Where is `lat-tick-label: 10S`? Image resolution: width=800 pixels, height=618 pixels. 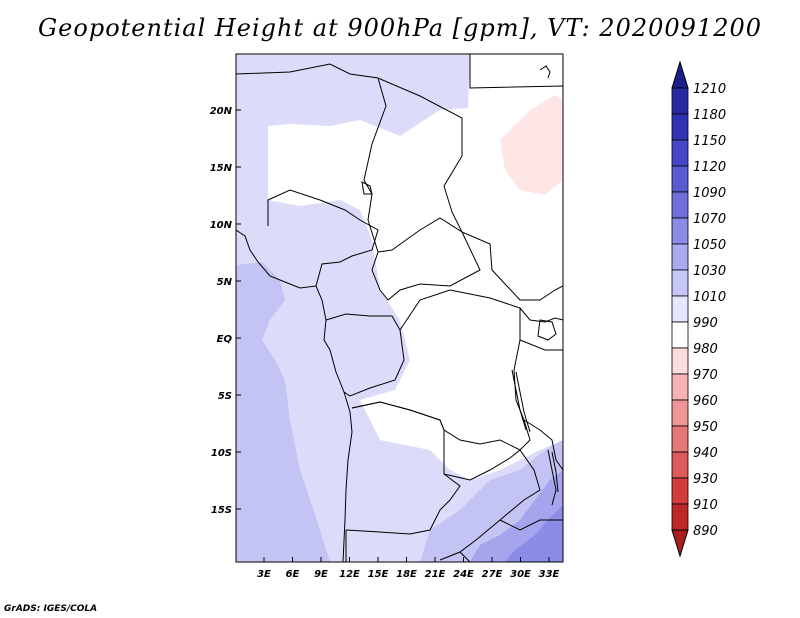 lat-tick-label: 10S is located at coordinates (221, 453).